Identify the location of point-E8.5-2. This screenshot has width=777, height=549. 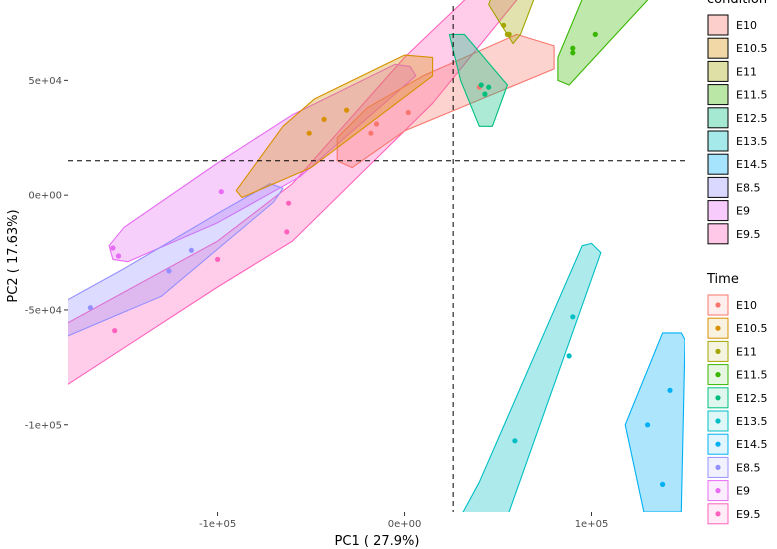
(169, 271).